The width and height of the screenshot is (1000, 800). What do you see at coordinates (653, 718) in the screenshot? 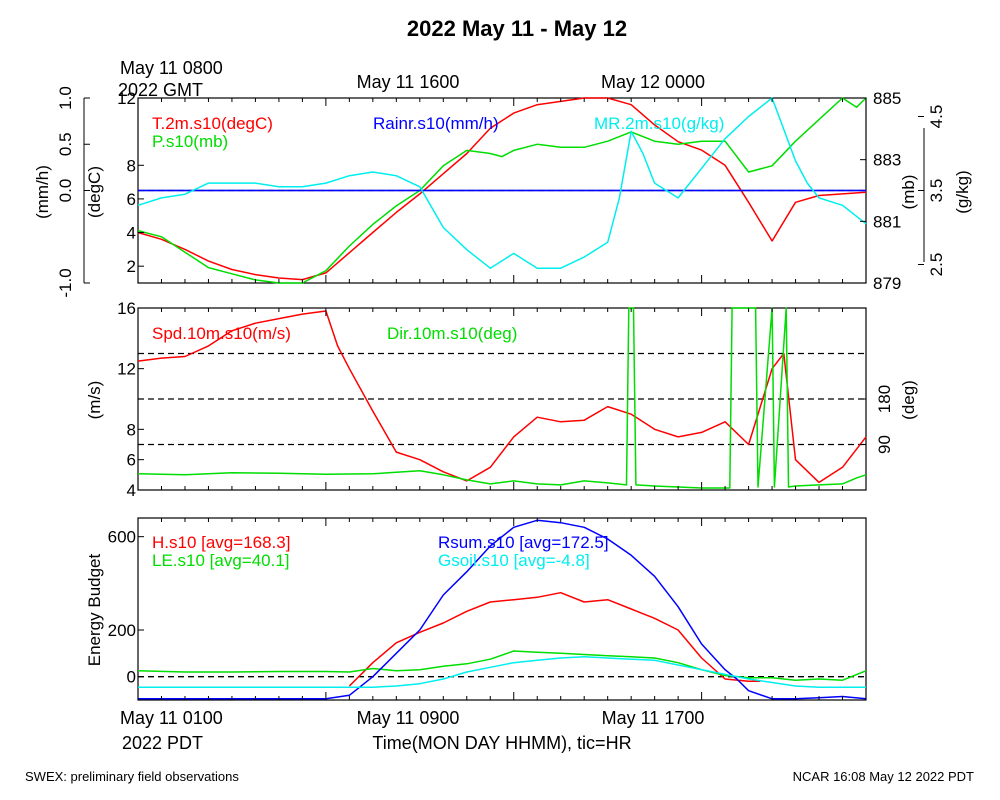
I see `pdt-label-3: May 11 1700` at bounding box center [653, 718].